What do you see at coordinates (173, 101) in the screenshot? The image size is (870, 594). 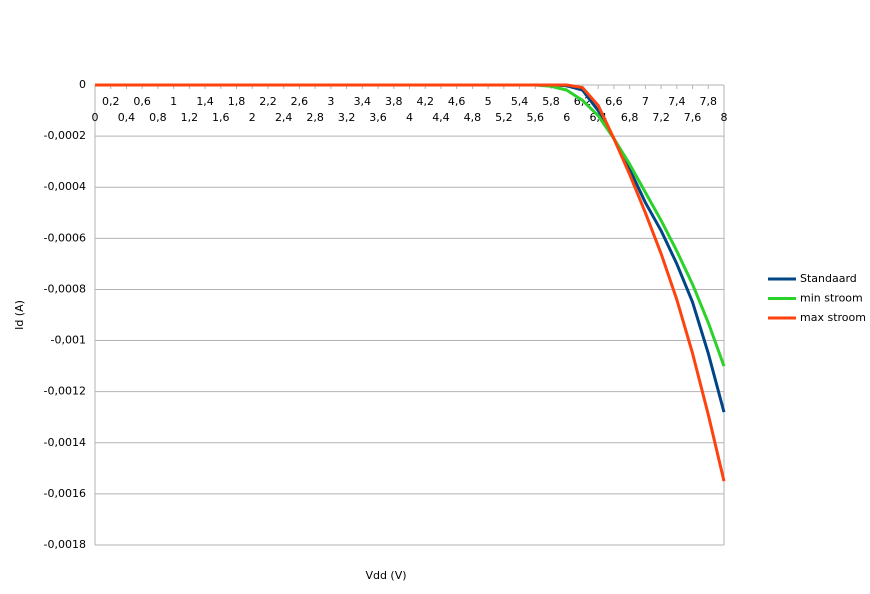 I see `x-tick-label: 1` at bounding box center [173, 101].